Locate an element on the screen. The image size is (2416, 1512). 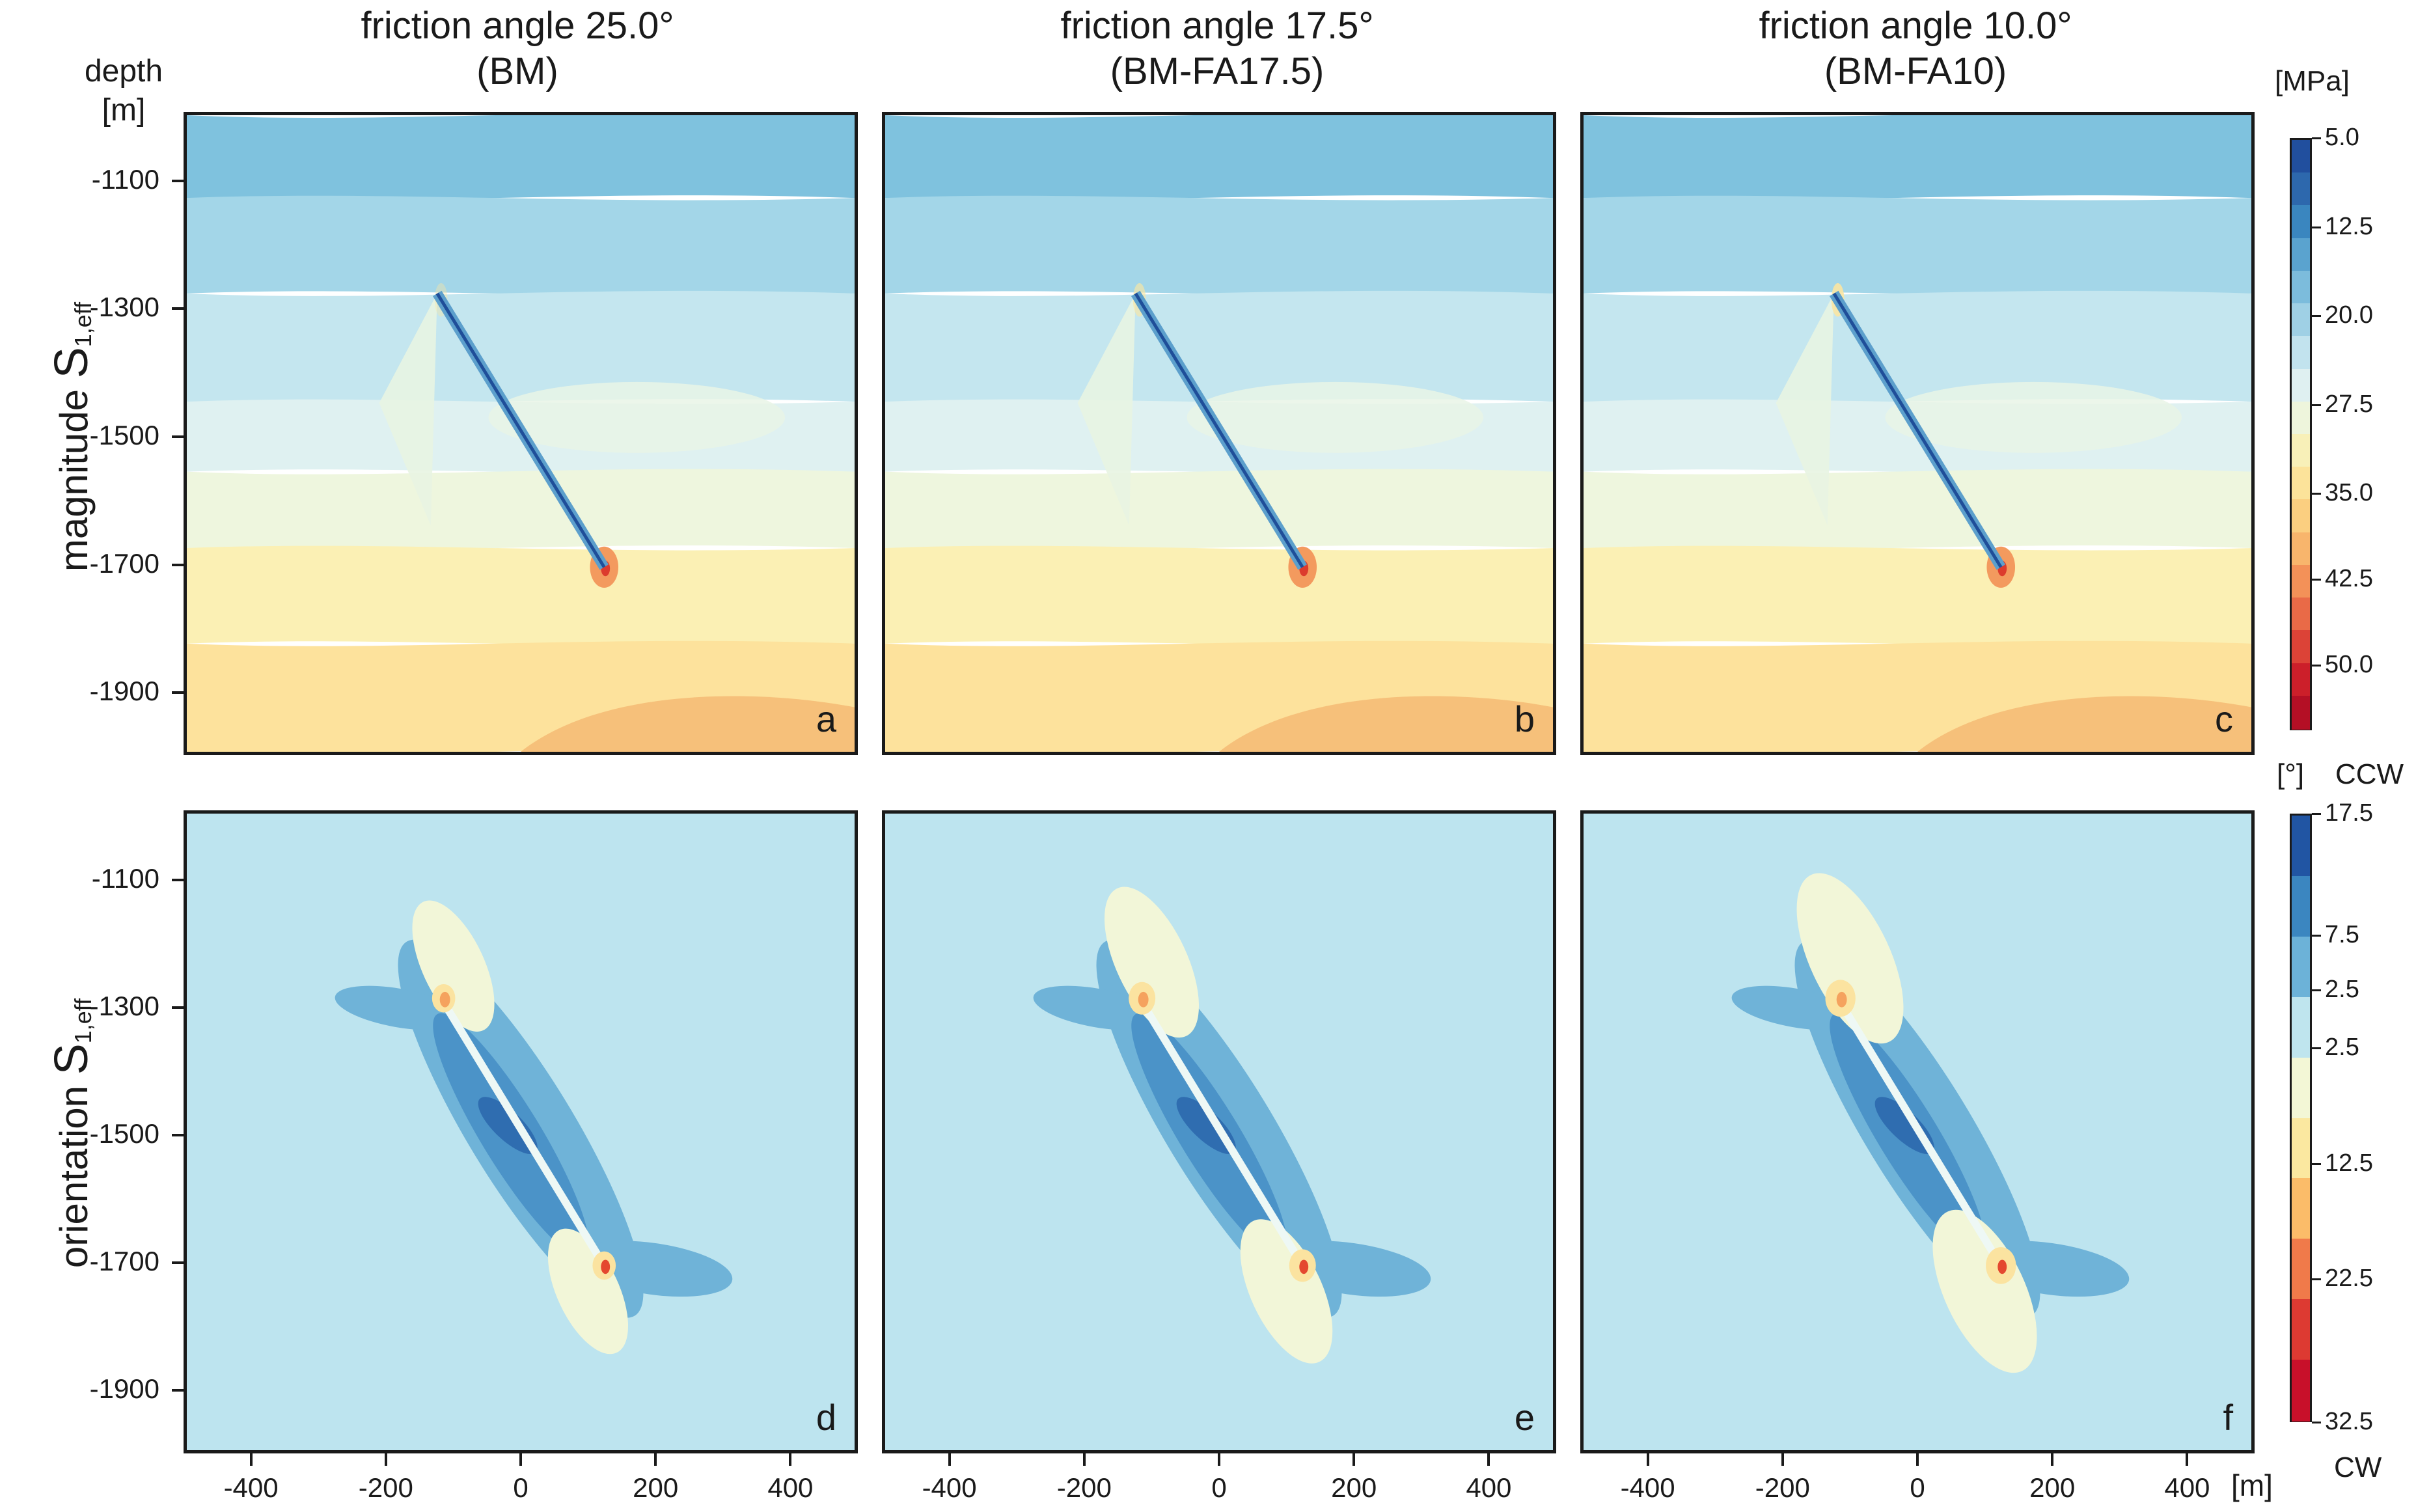
colorbar-orientation-tick-label-5: 12.5 is located at coordinates (2349, 1163).